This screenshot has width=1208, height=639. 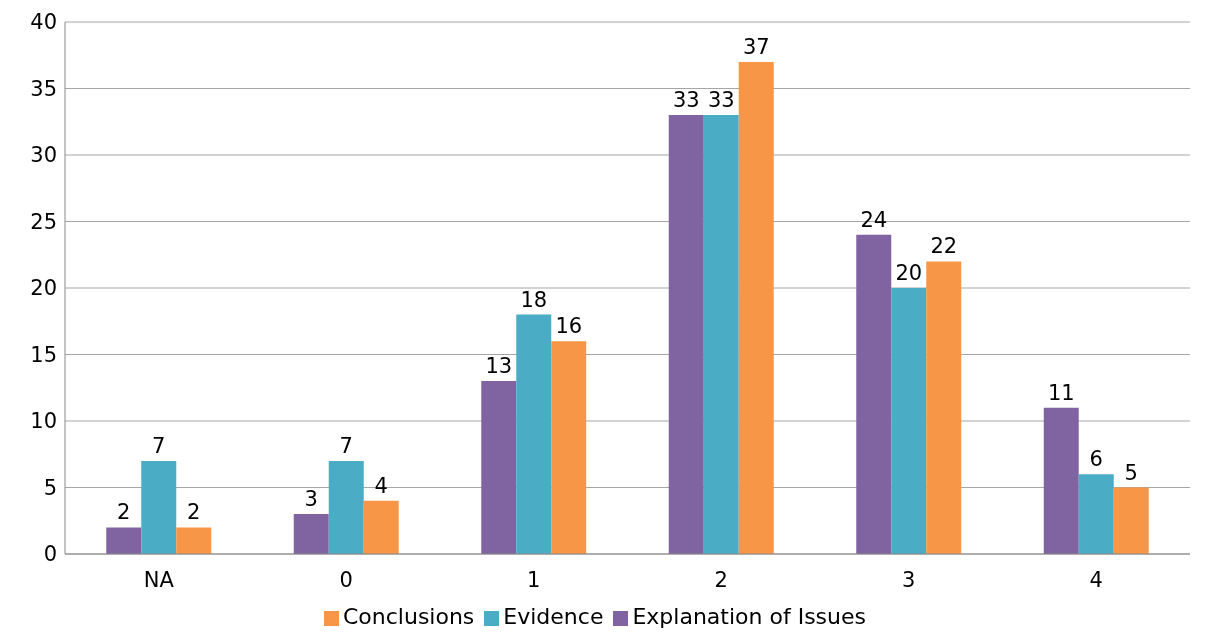 What do you see at coordinates (944, 246) in the screenshot?
I see `data-label: 22` at bounding box center [944, 246].